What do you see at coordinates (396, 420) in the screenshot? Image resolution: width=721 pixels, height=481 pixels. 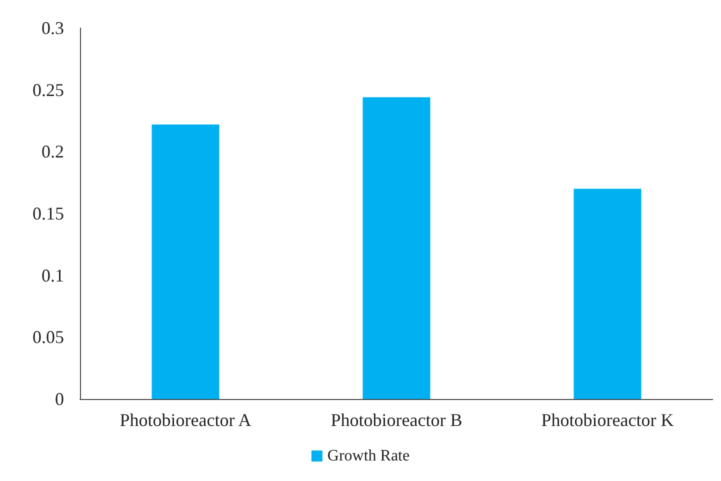 I see `x-tick-label: Photobioreactor B` at bounding box center [396, 420].